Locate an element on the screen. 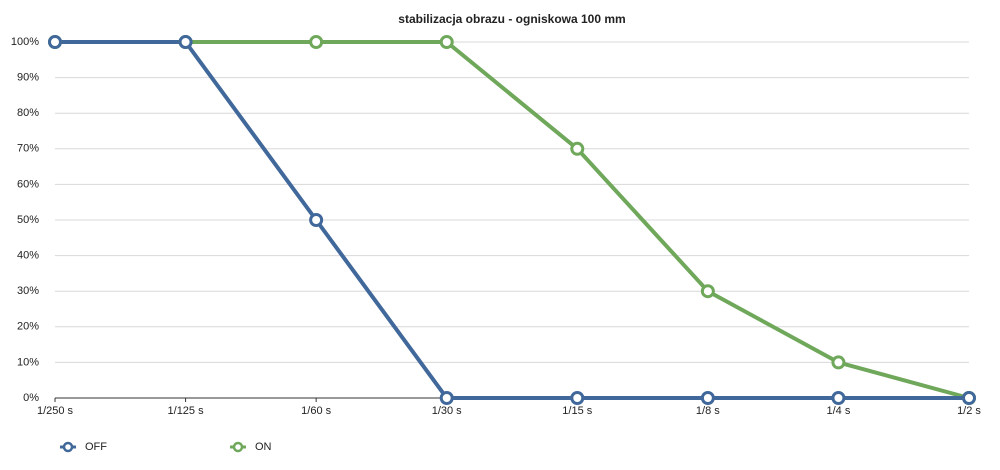 The width and height of the screenshot is (1000, 470). y-tick-label: 80% is located at coordinates (28, 113).